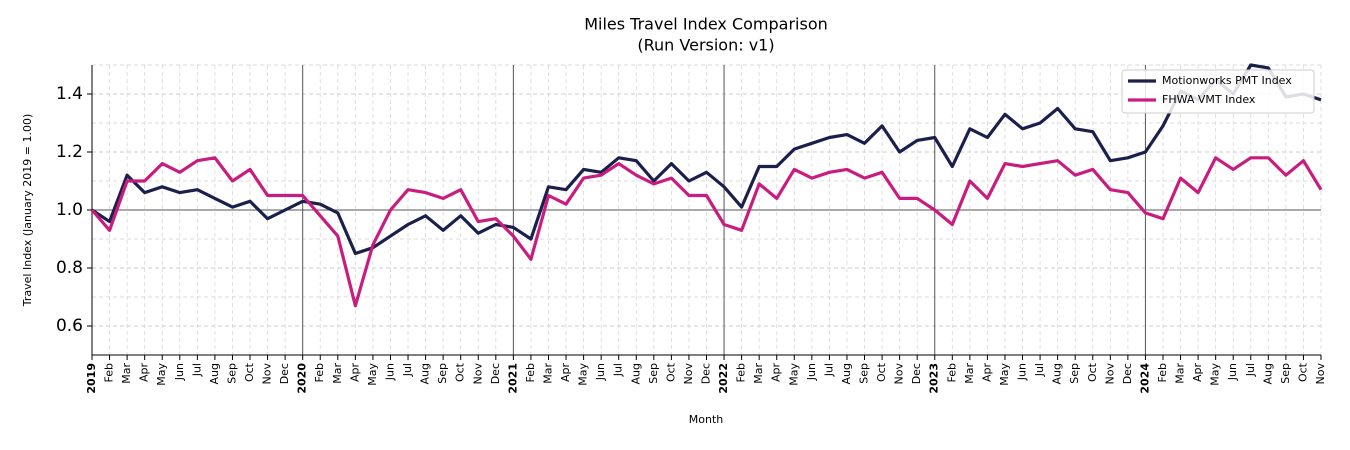 The image size is (1350, 450). I want to click on x-tick-label: 2020, so click(302, 378).